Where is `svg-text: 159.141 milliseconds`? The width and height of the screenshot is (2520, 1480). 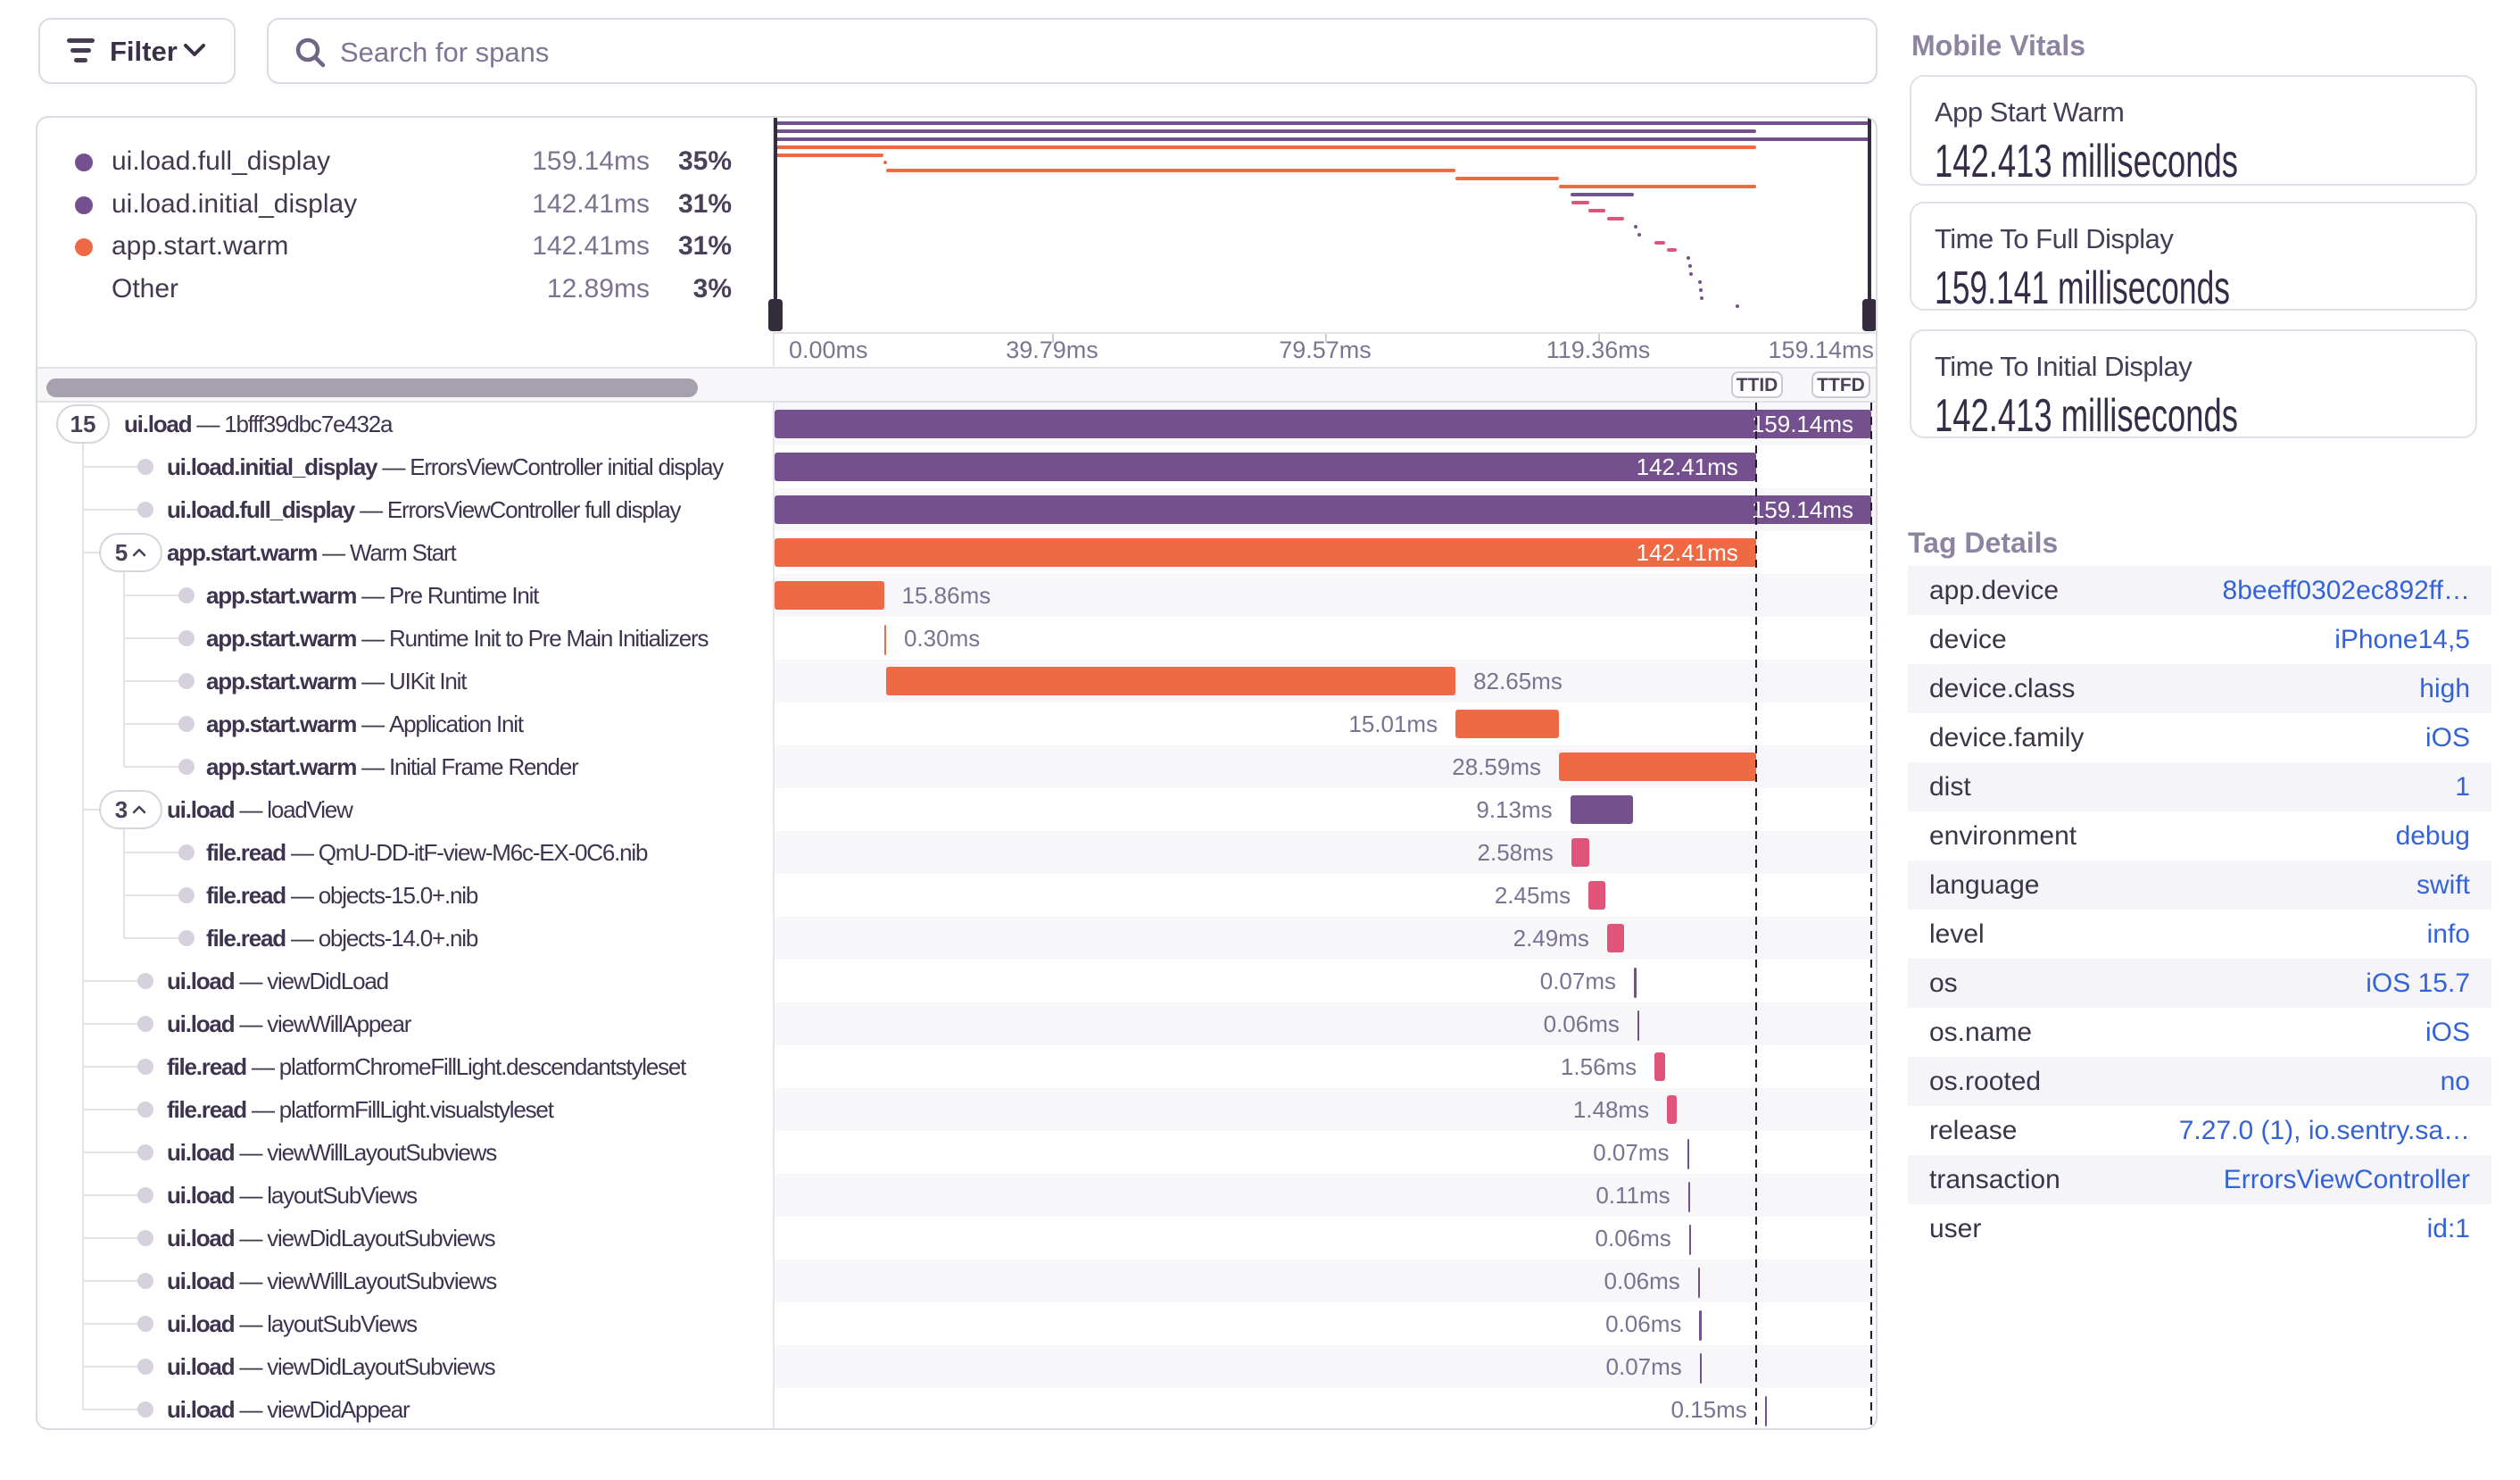
svg-text: 159.141 milliseconds is located at coordinates (2082, 286).